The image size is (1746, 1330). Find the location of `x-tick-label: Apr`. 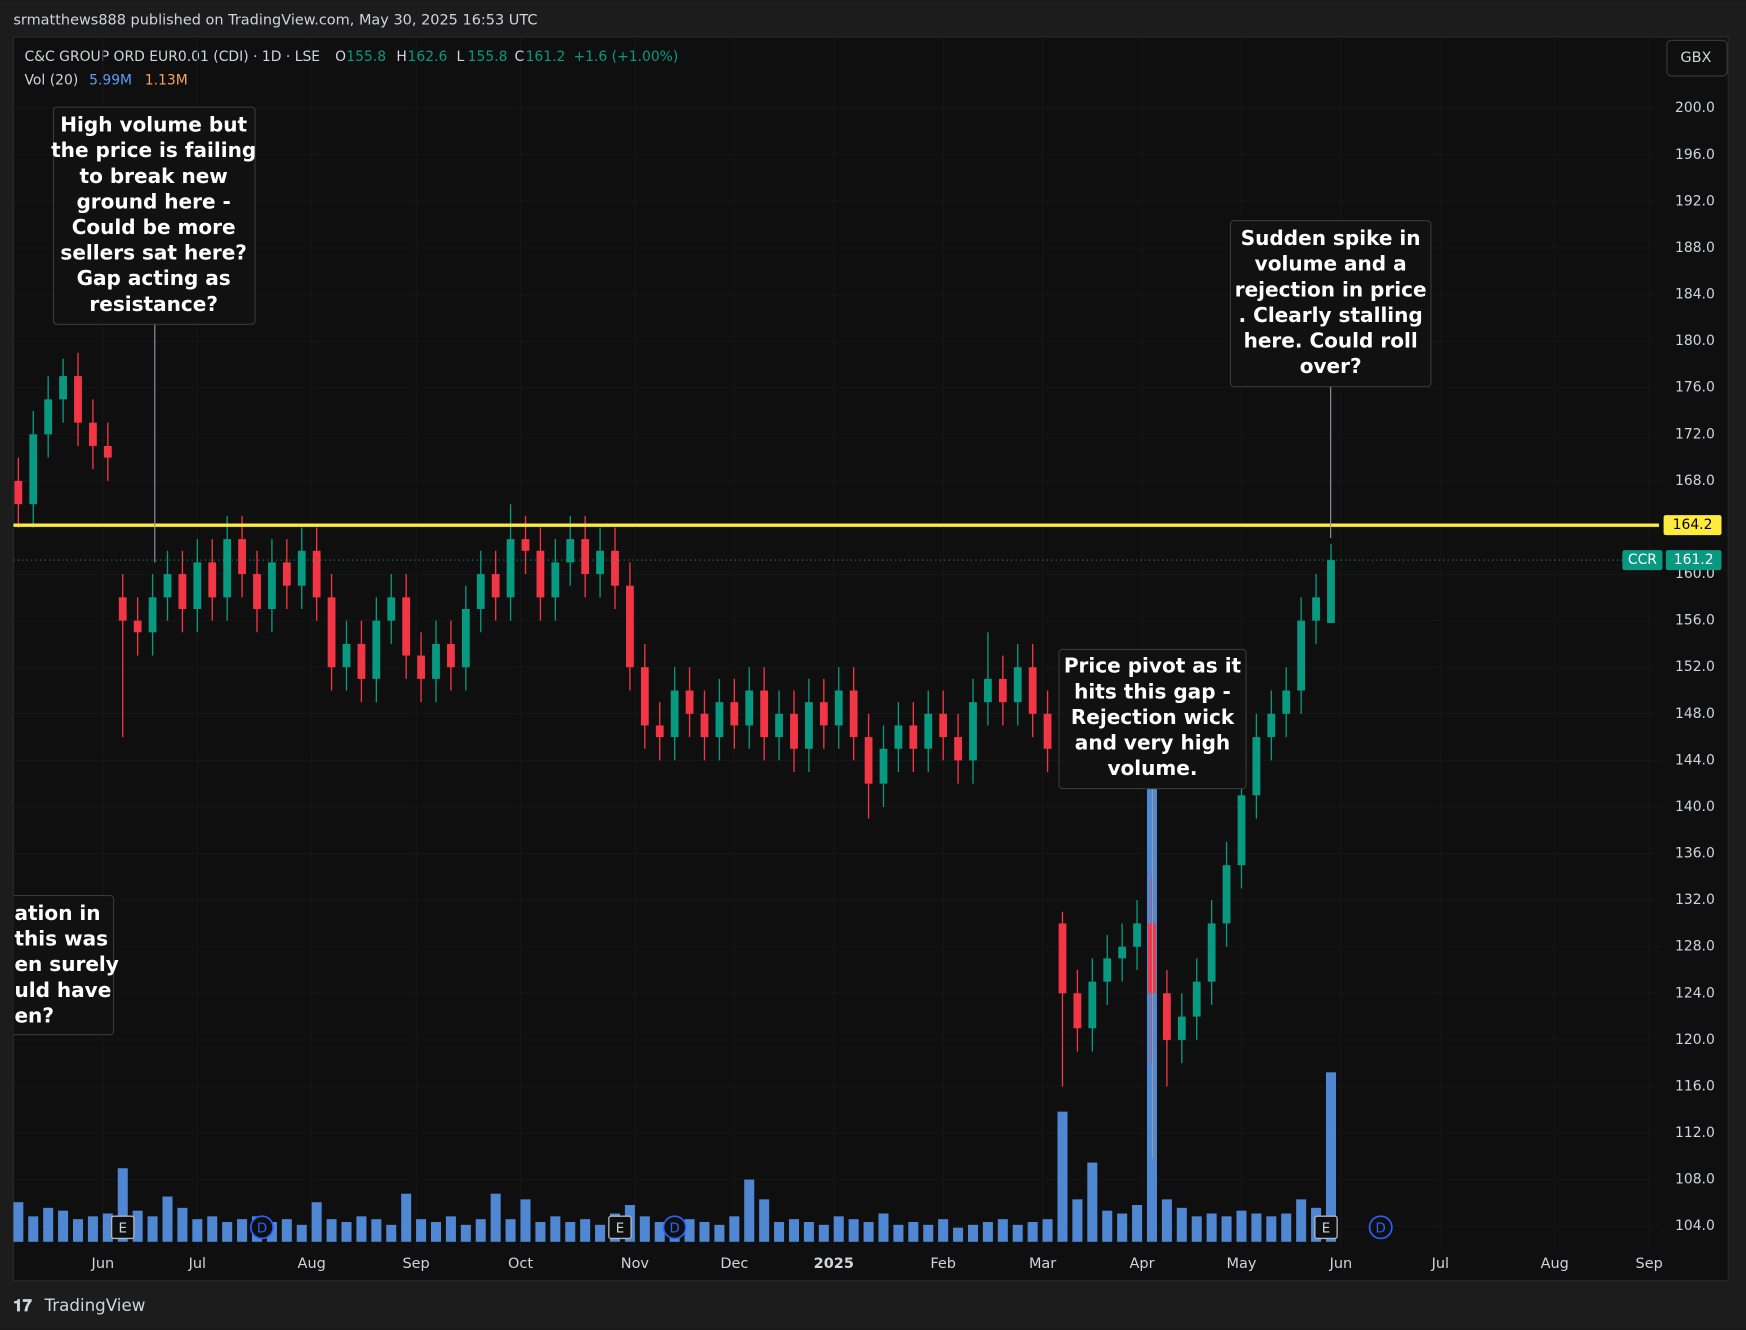

x-tick-label: Apr is located at coordinates (1142, 1264).